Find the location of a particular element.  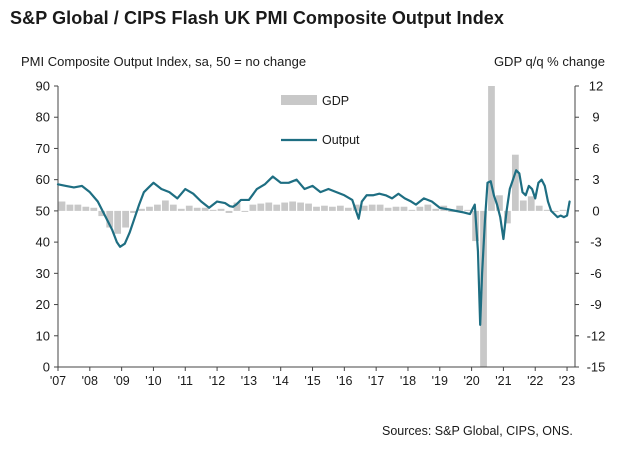

legend-gdp-swatch is located at coordinates (299, 100).